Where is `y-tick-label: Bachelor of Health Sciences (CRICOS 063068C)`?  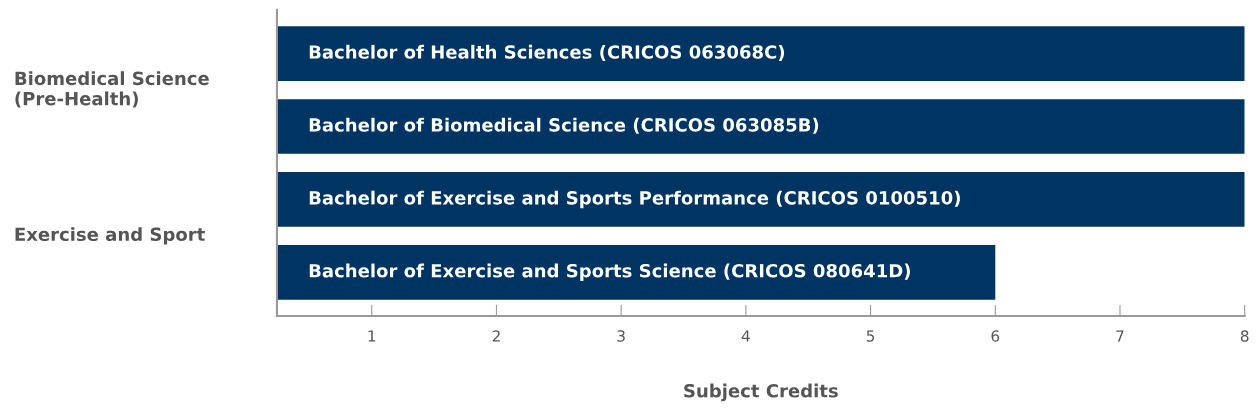 y-tick-label: Bachelor of Health Sciences (CRICOS 063068C) is located at coordinates (547, 52).